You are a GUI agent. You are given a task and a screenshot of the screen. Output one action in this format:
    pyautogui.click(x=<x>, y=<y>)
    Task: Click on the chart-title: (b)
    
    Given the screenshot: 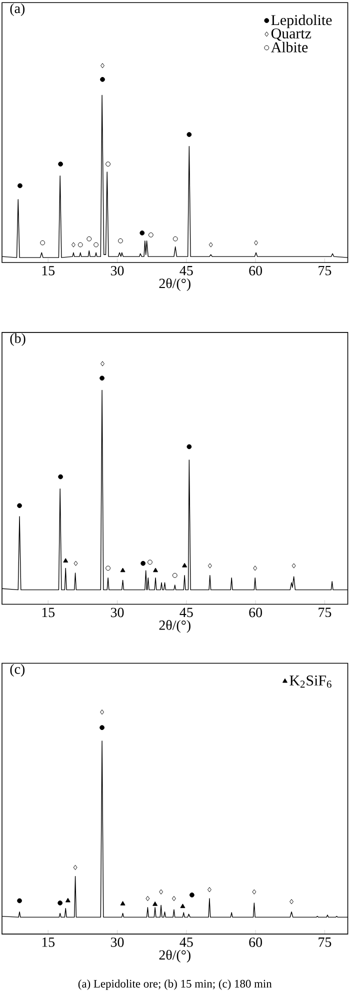 What is the action you would take?
    pyautogui.click(x=18, y=339)
    